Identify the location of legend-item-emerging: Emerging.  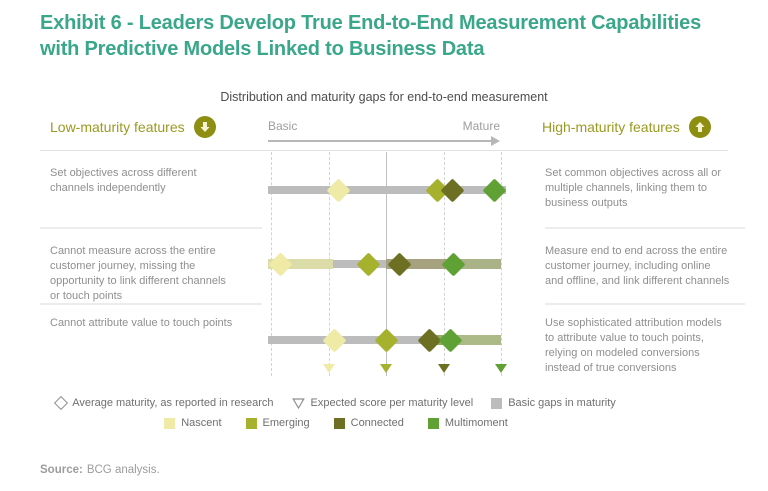
(277, 423).